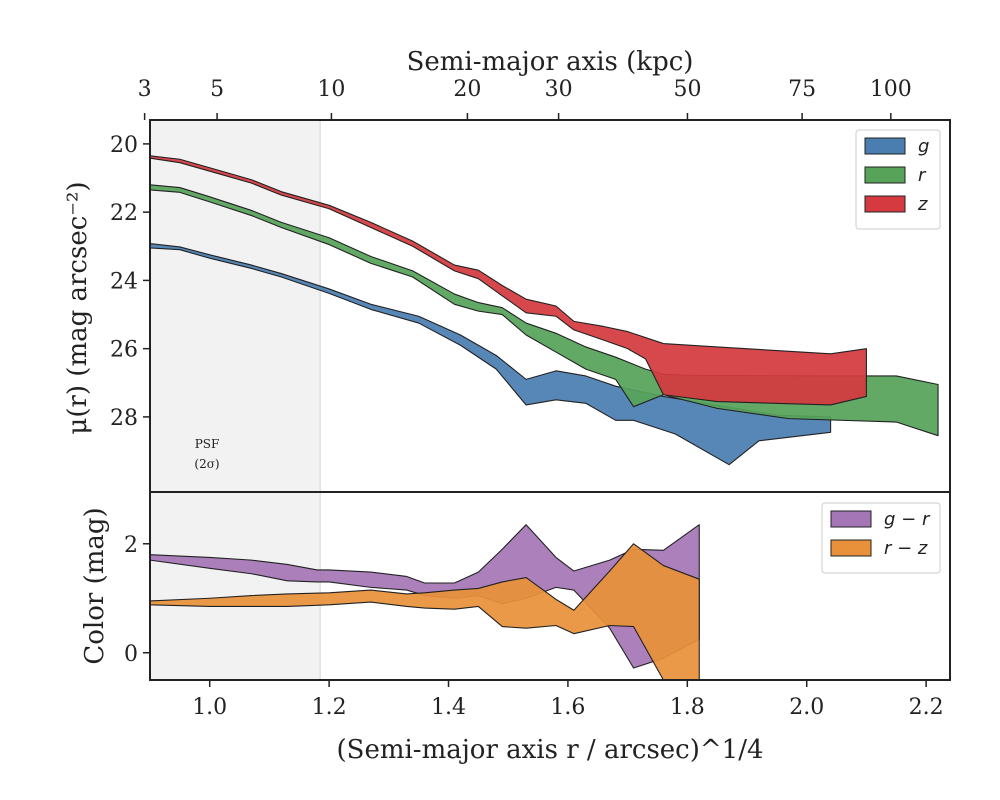  I want to click on kpc-tick-label: 10, so click(331, 89).